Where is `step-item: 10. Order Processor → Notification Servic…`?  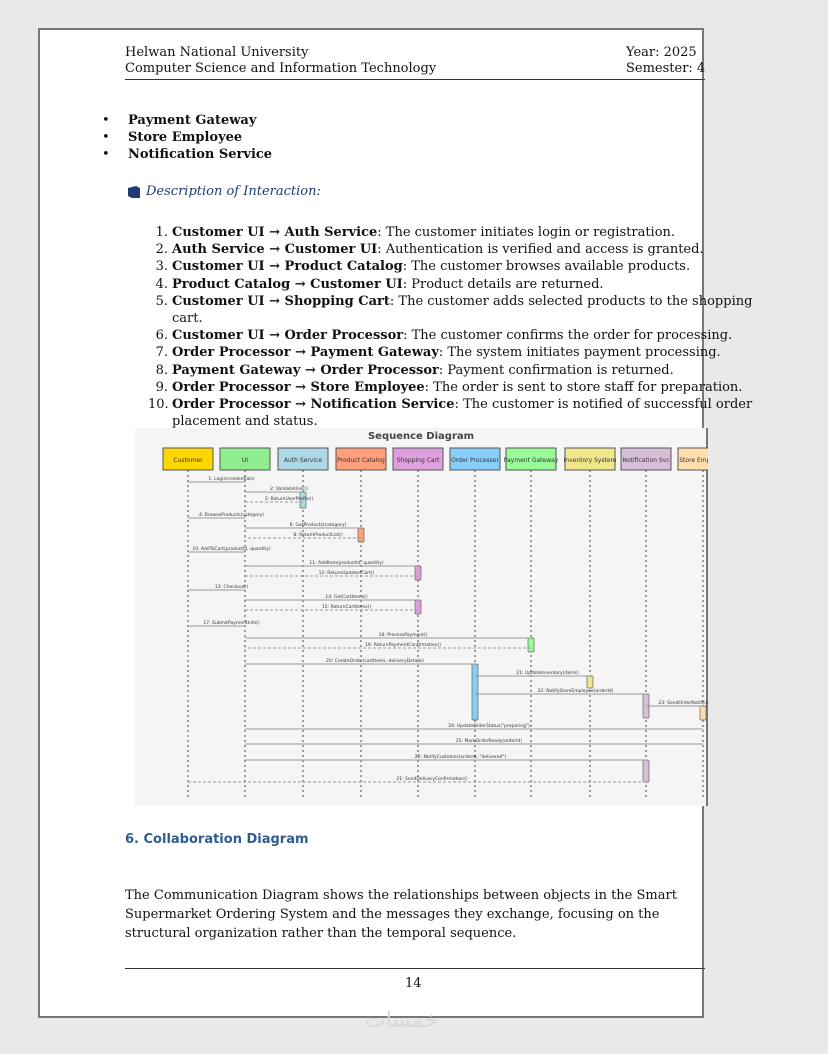
step-item: 10. Order Processor → Notification Servic… is located at coordinates (455, 413).